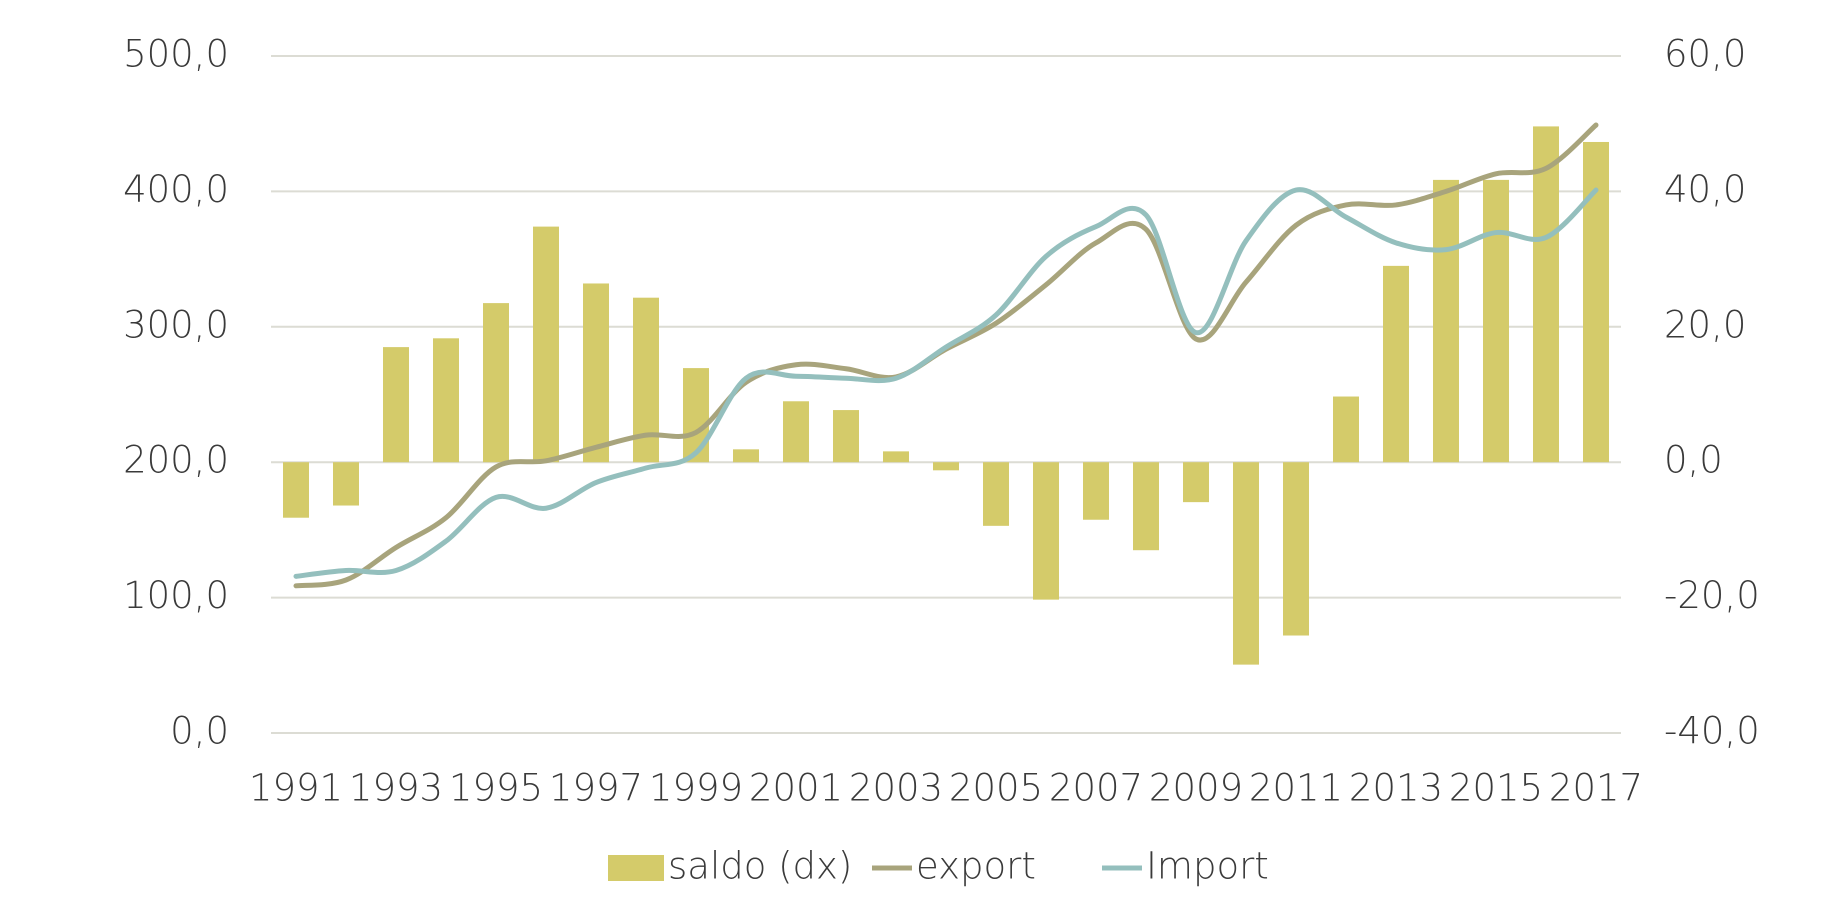 The height and width of the screenshot is (907, 1835). What do you see at coordinates (1196, 788) in the screenshot?
I see `x-tick-label: 2009` at bounding box center [1196, 788].